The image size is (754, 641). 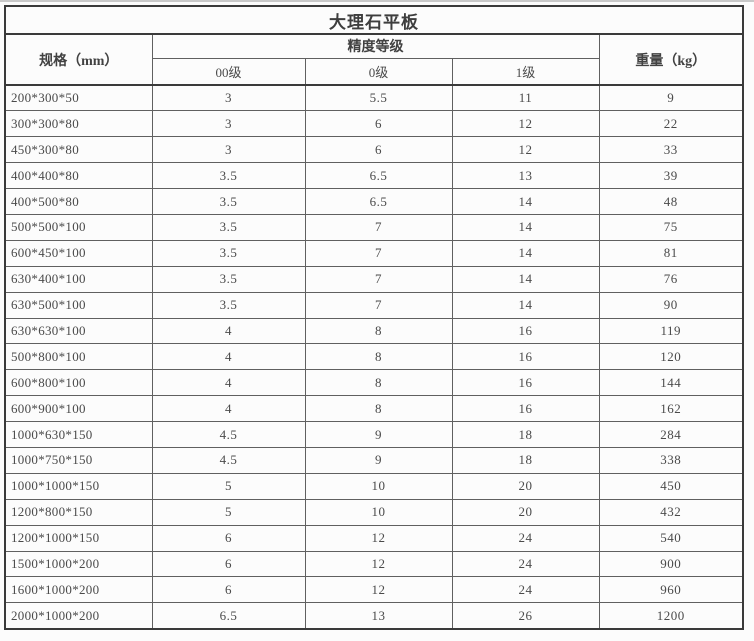 I want to click on weight-cell: 432, so click(x=671, y=512).